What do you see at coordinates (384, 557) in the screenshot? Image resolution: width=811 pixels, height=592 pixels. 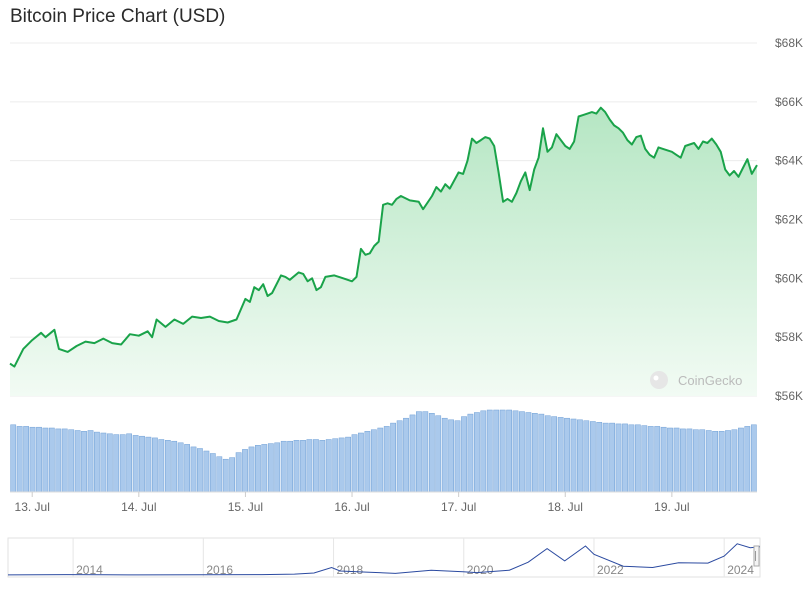 I see `range-navigator: 2014 2016 2018 2020 2022 2024` at bounding box center [384, 557].